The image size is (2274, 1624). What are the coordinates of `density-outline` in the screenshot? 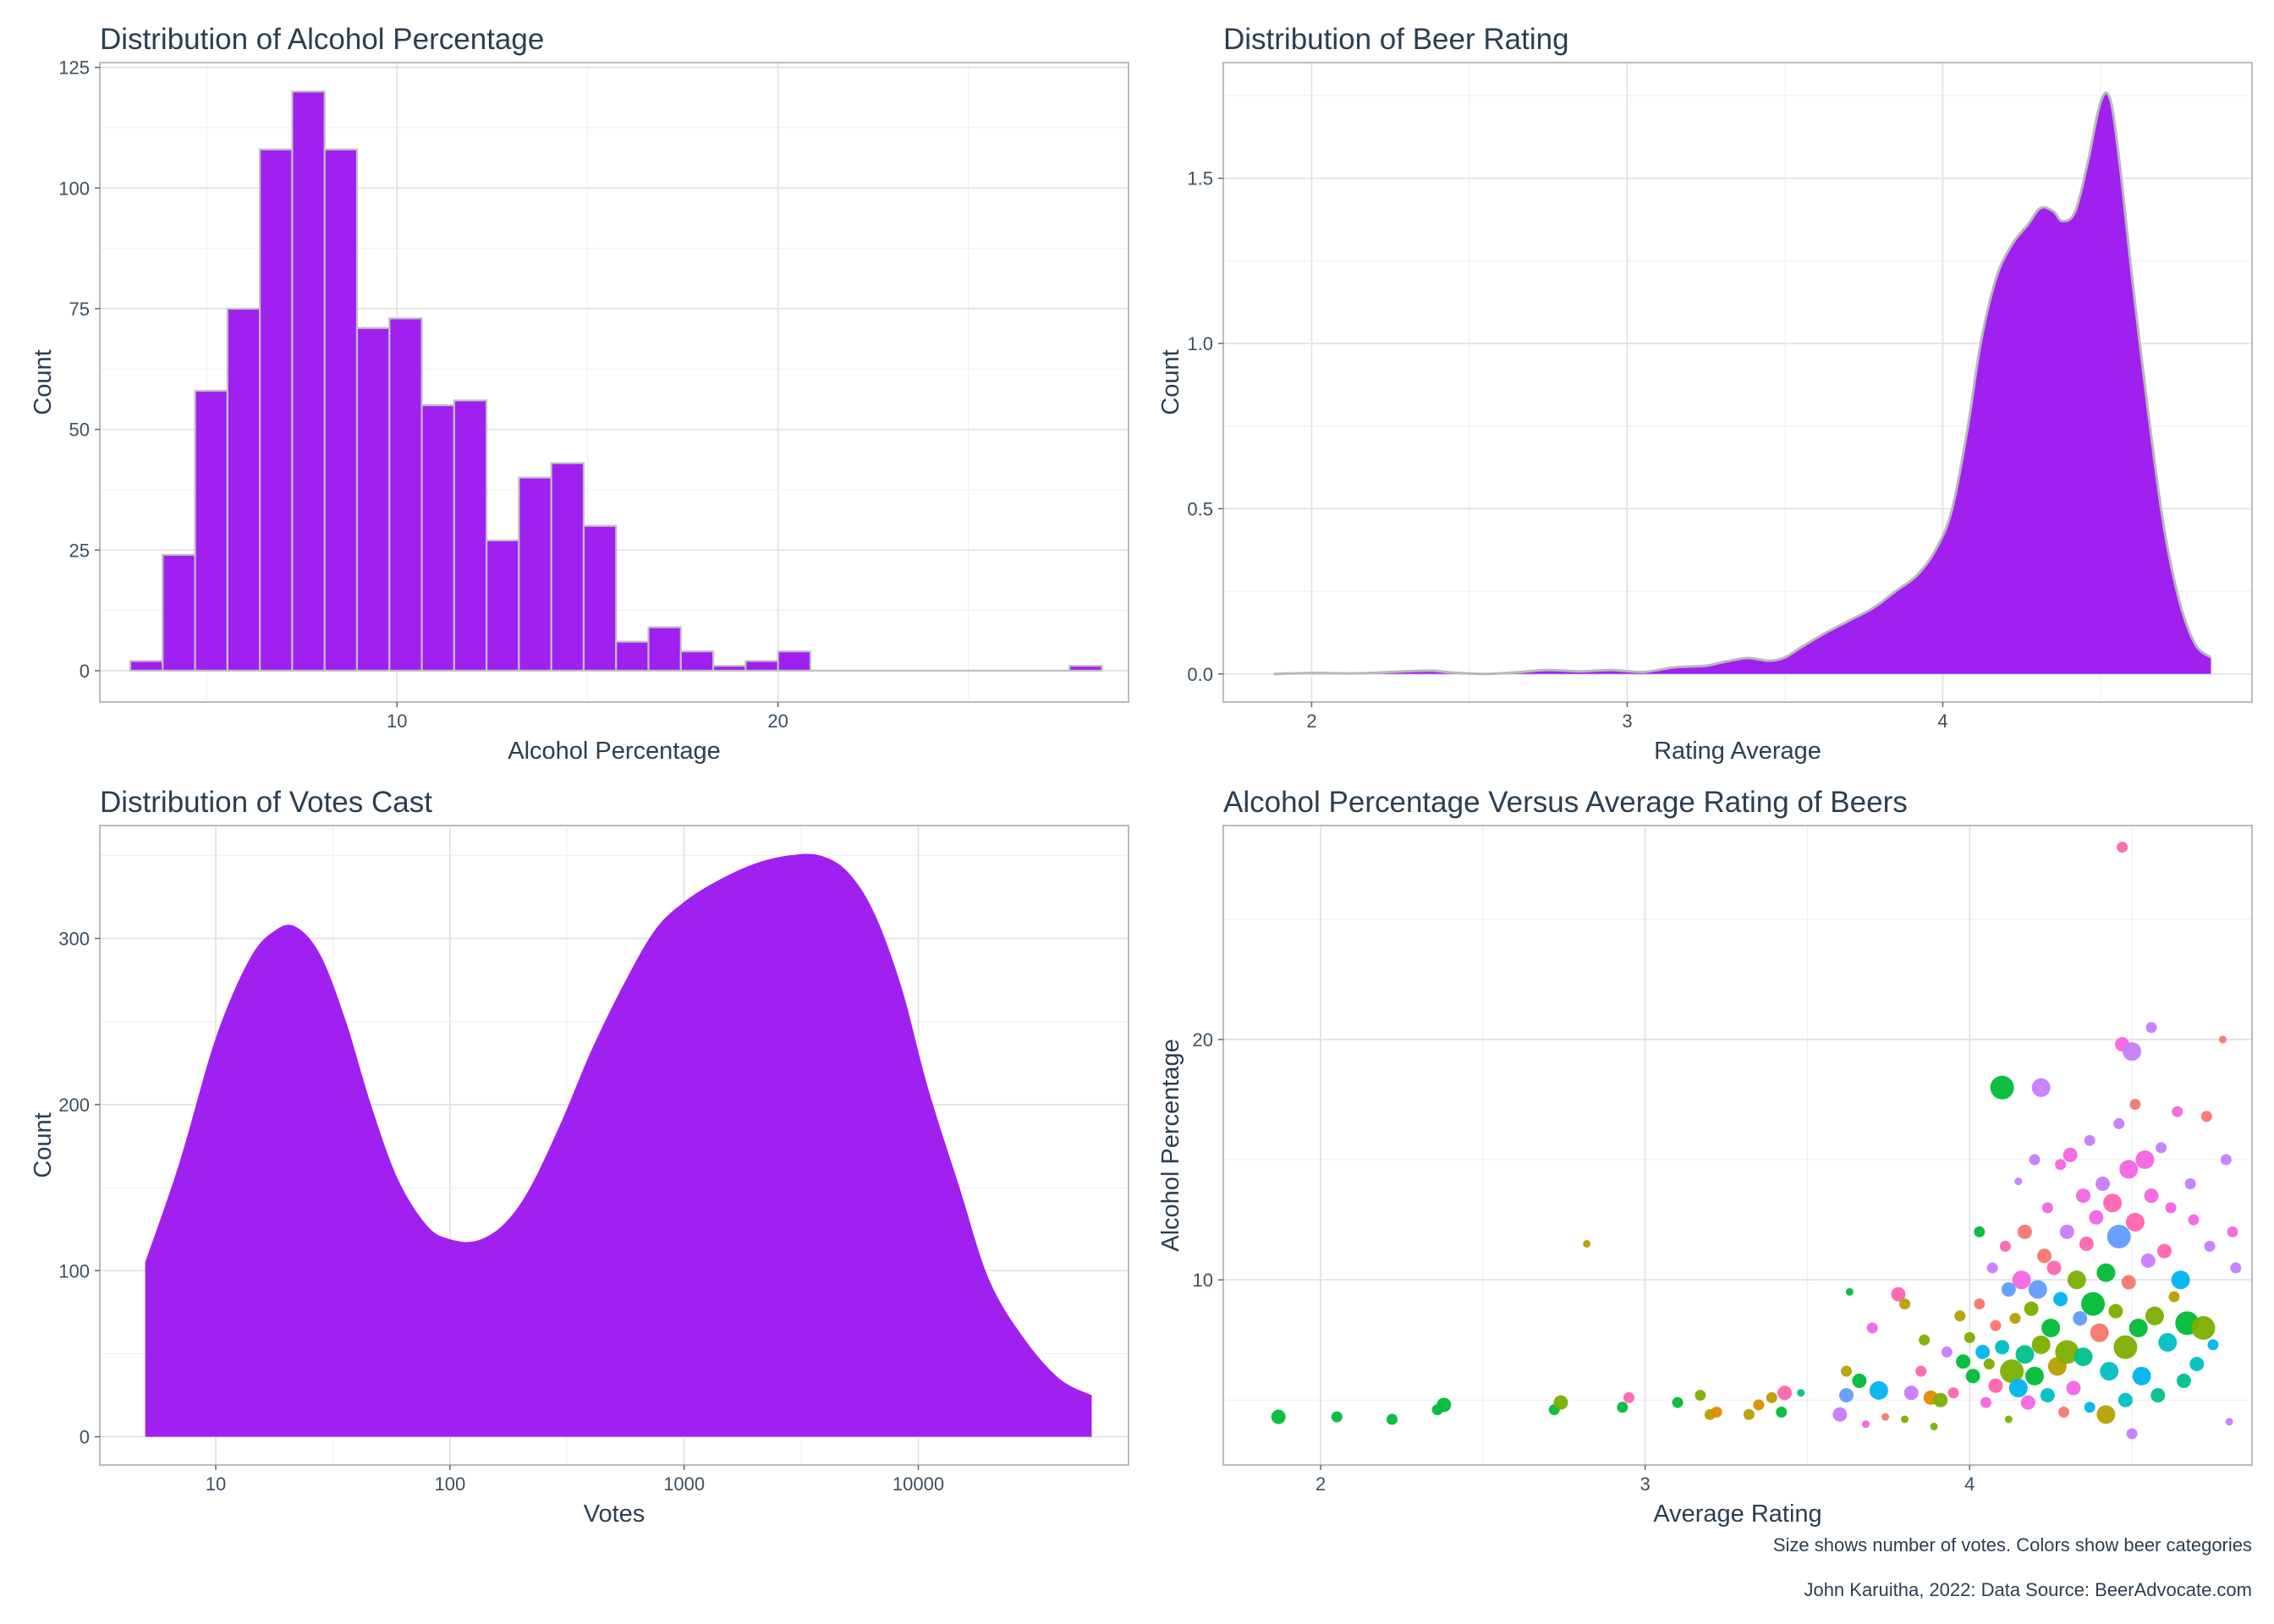 It's located at (1742, 384).